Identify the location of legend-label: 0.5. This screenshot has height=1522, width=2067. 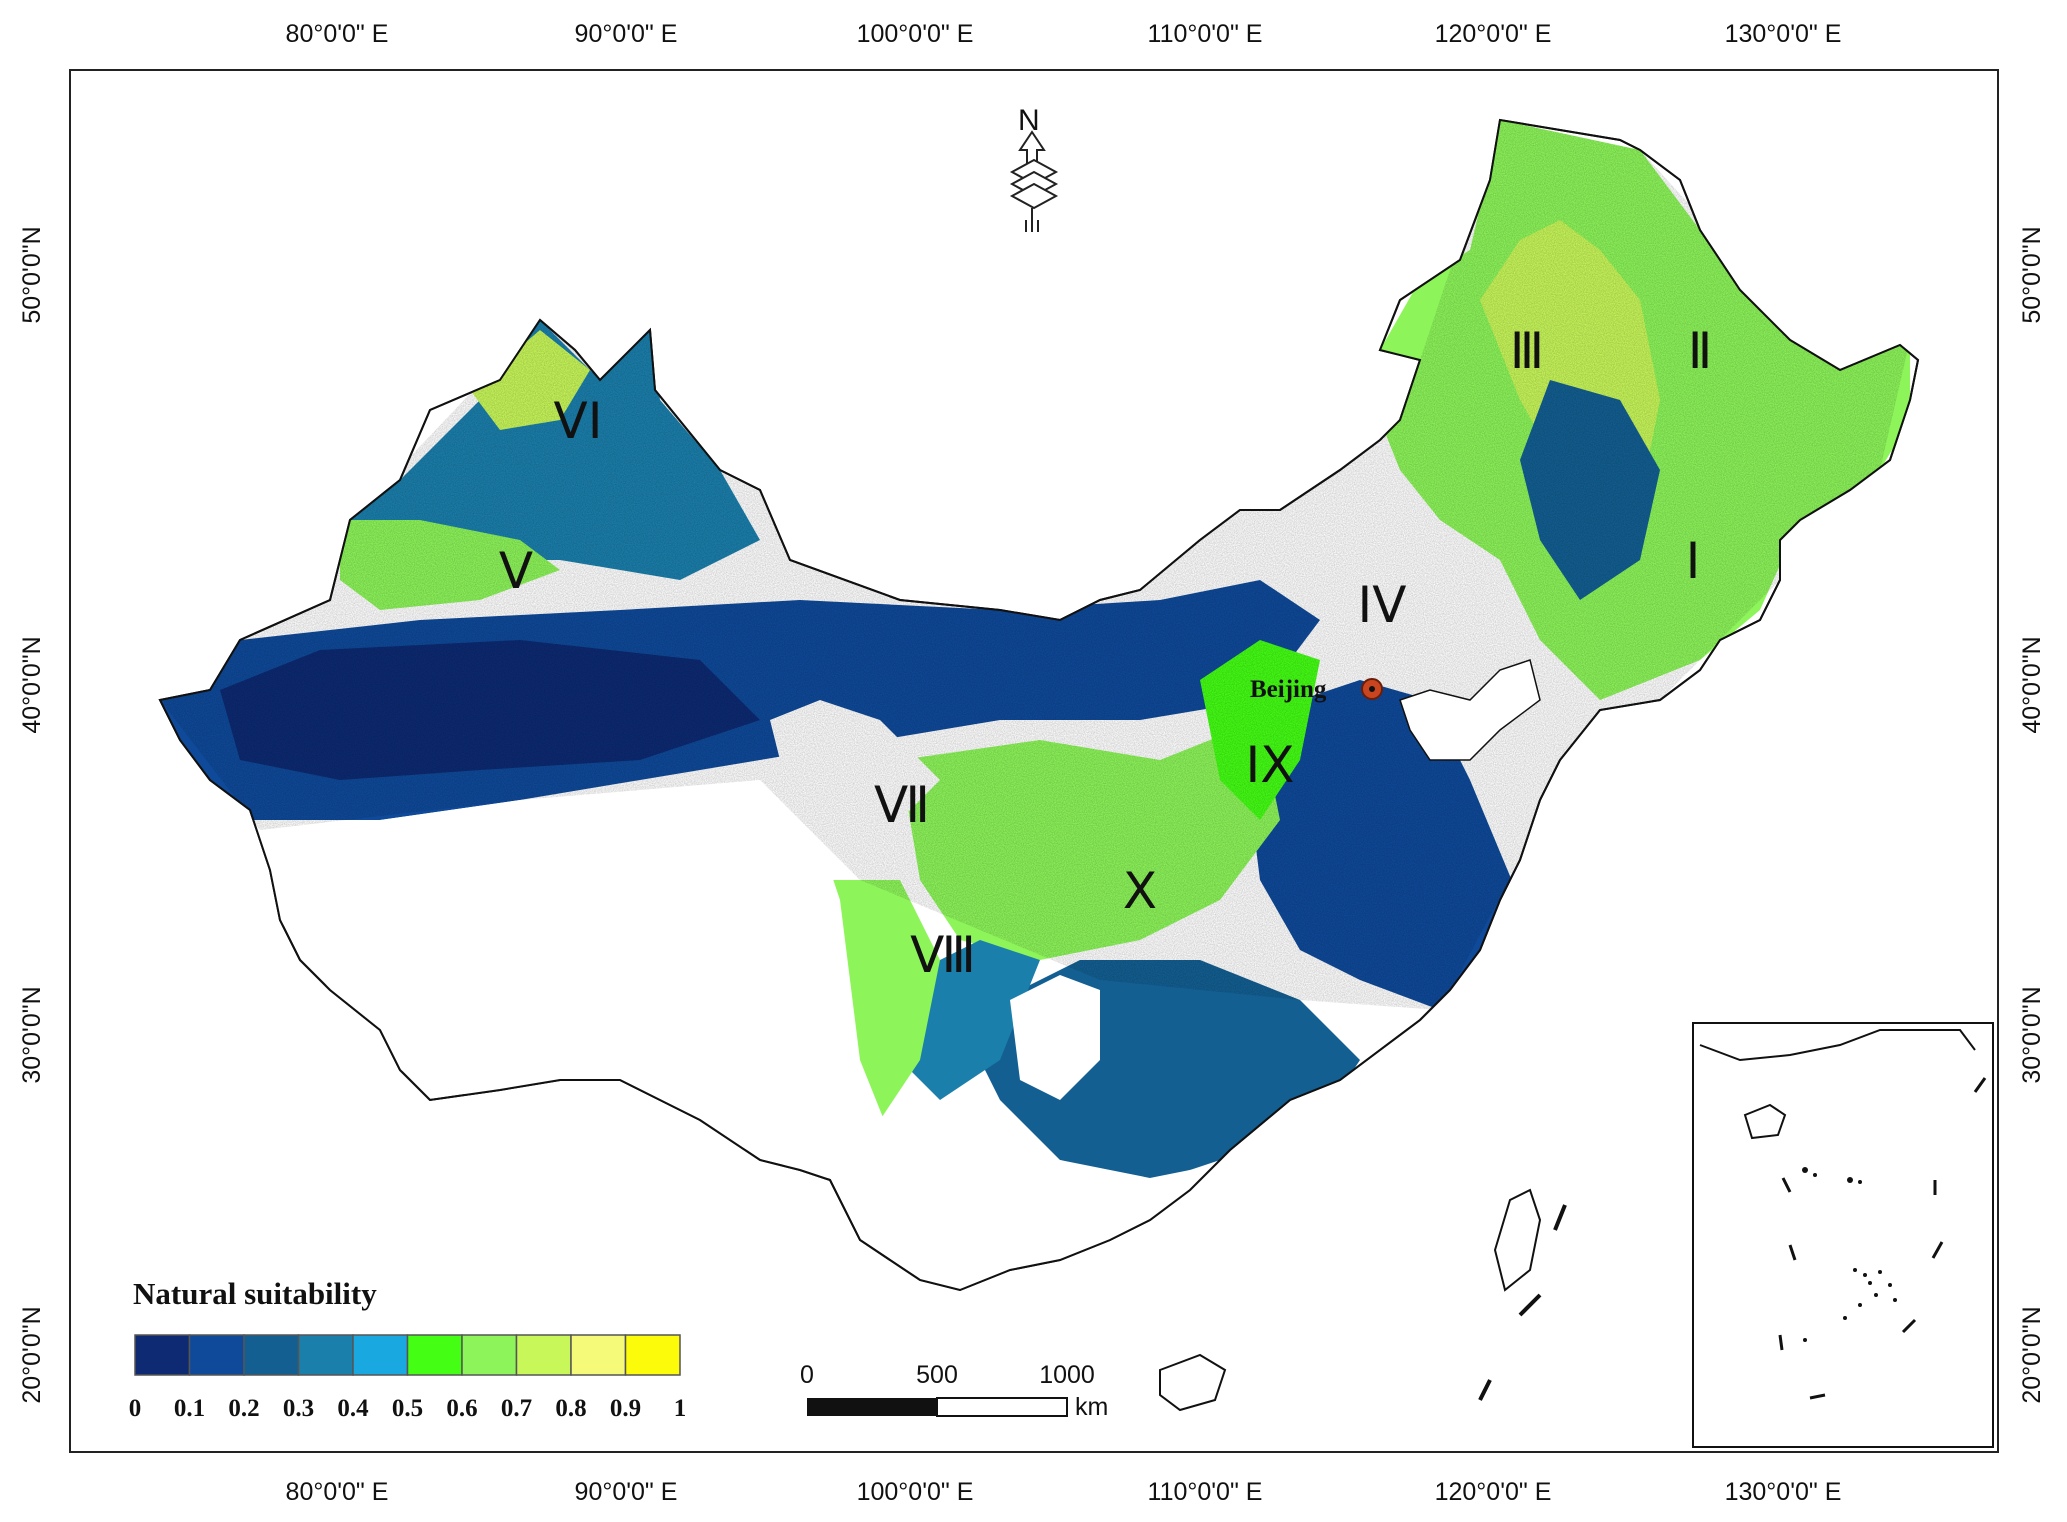
(407, 1408).